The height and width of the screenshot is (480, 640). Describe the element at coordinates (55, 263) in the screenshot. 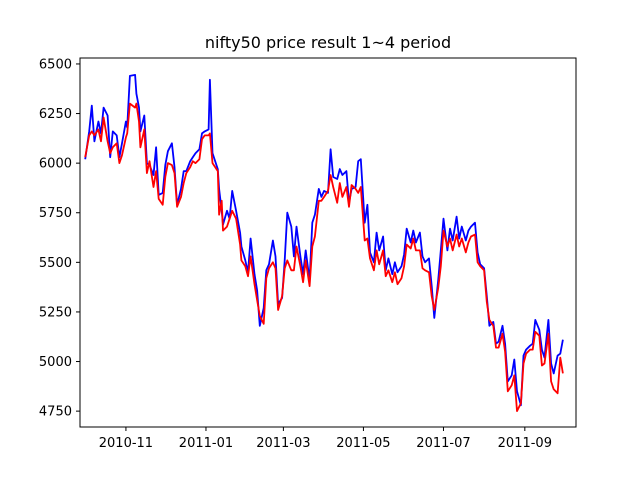

I see `y-tick-label: 5500` at that location.